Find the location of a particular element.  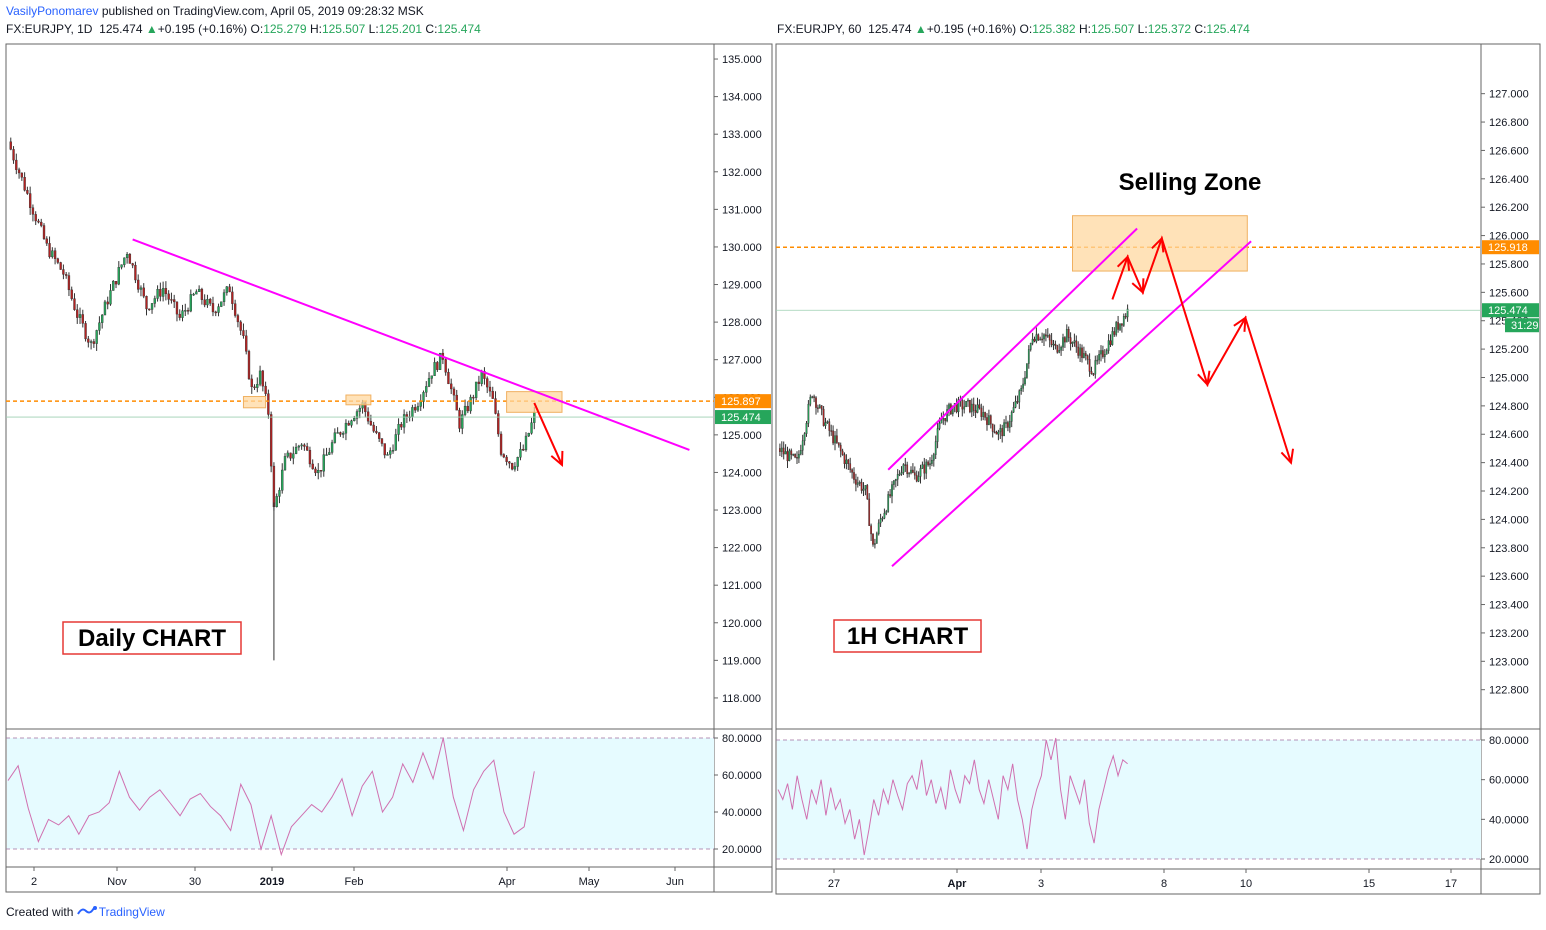

p2-y-tick-label: 126.400 is located at coordinates (1509, 180).